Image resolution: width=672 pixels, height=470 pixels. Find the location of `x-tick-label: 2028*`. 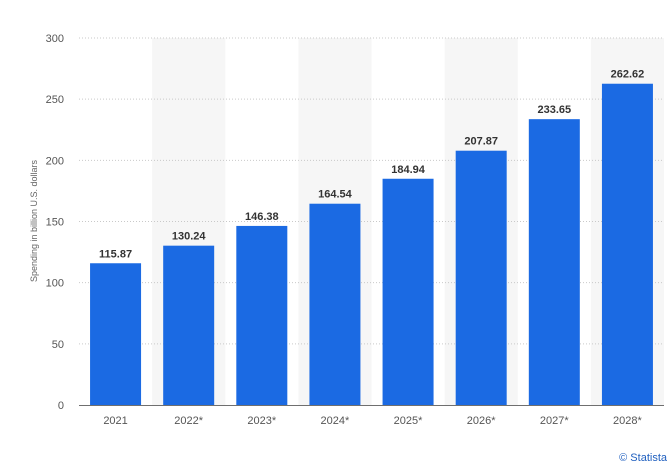

x-tick-label: 2028* is located at coordinates (627, 421).